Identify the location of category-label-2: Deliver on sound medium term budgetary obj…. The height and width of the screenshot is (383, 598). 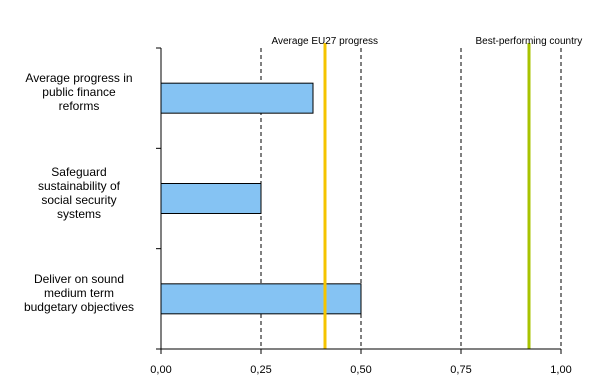
(79, 293).